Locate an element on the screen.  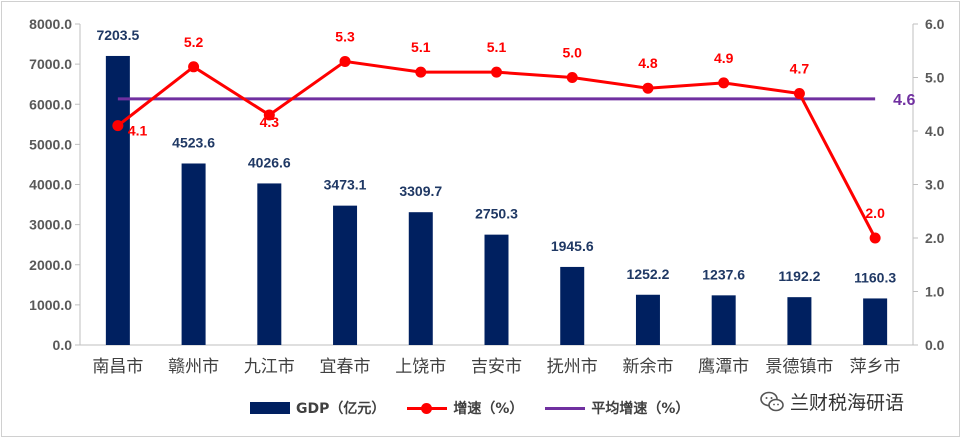
left-tick-label: 3000.0 is located at coordinates (50, 225).